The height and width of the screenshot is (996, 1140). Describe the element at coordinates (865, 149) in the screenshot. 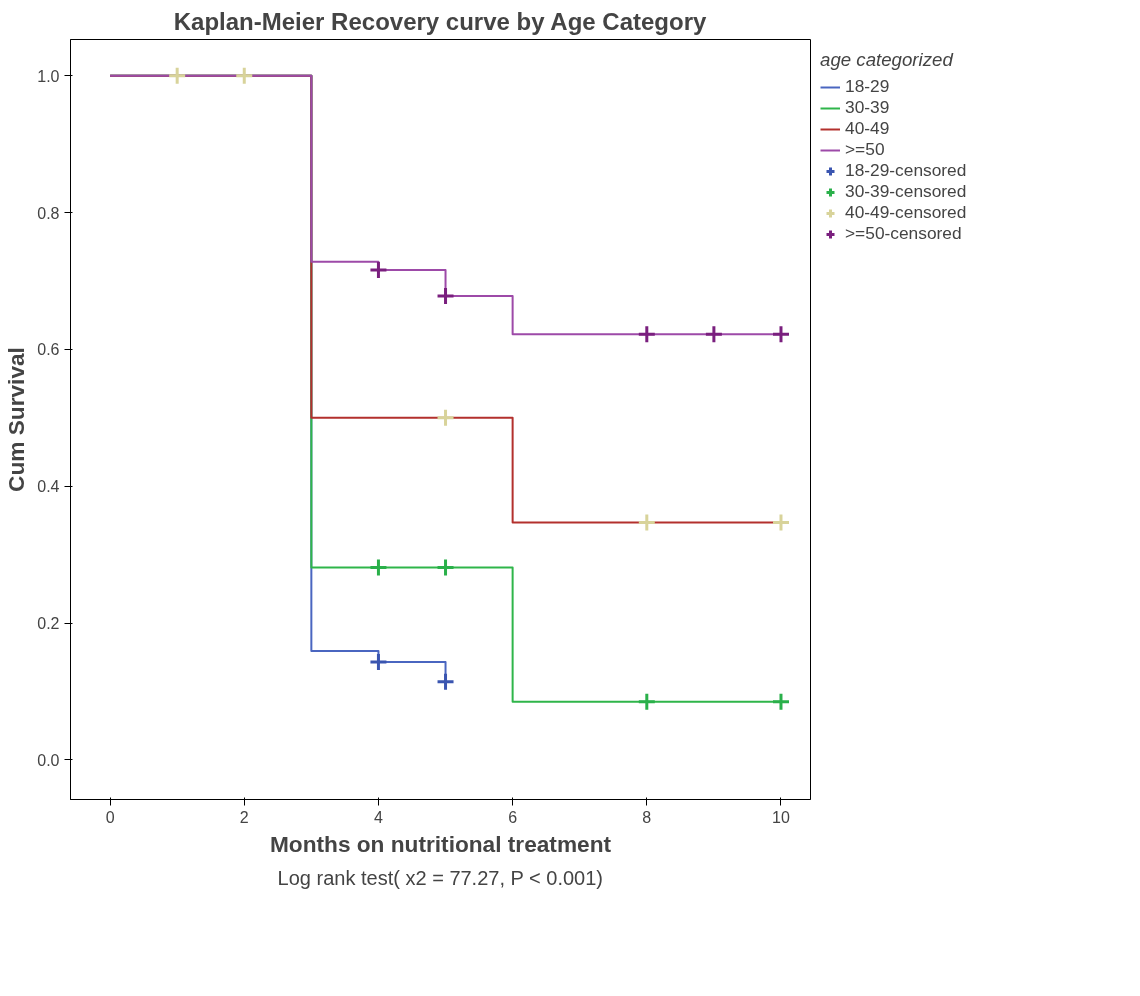

I see `legend-label: >=50` at that location.